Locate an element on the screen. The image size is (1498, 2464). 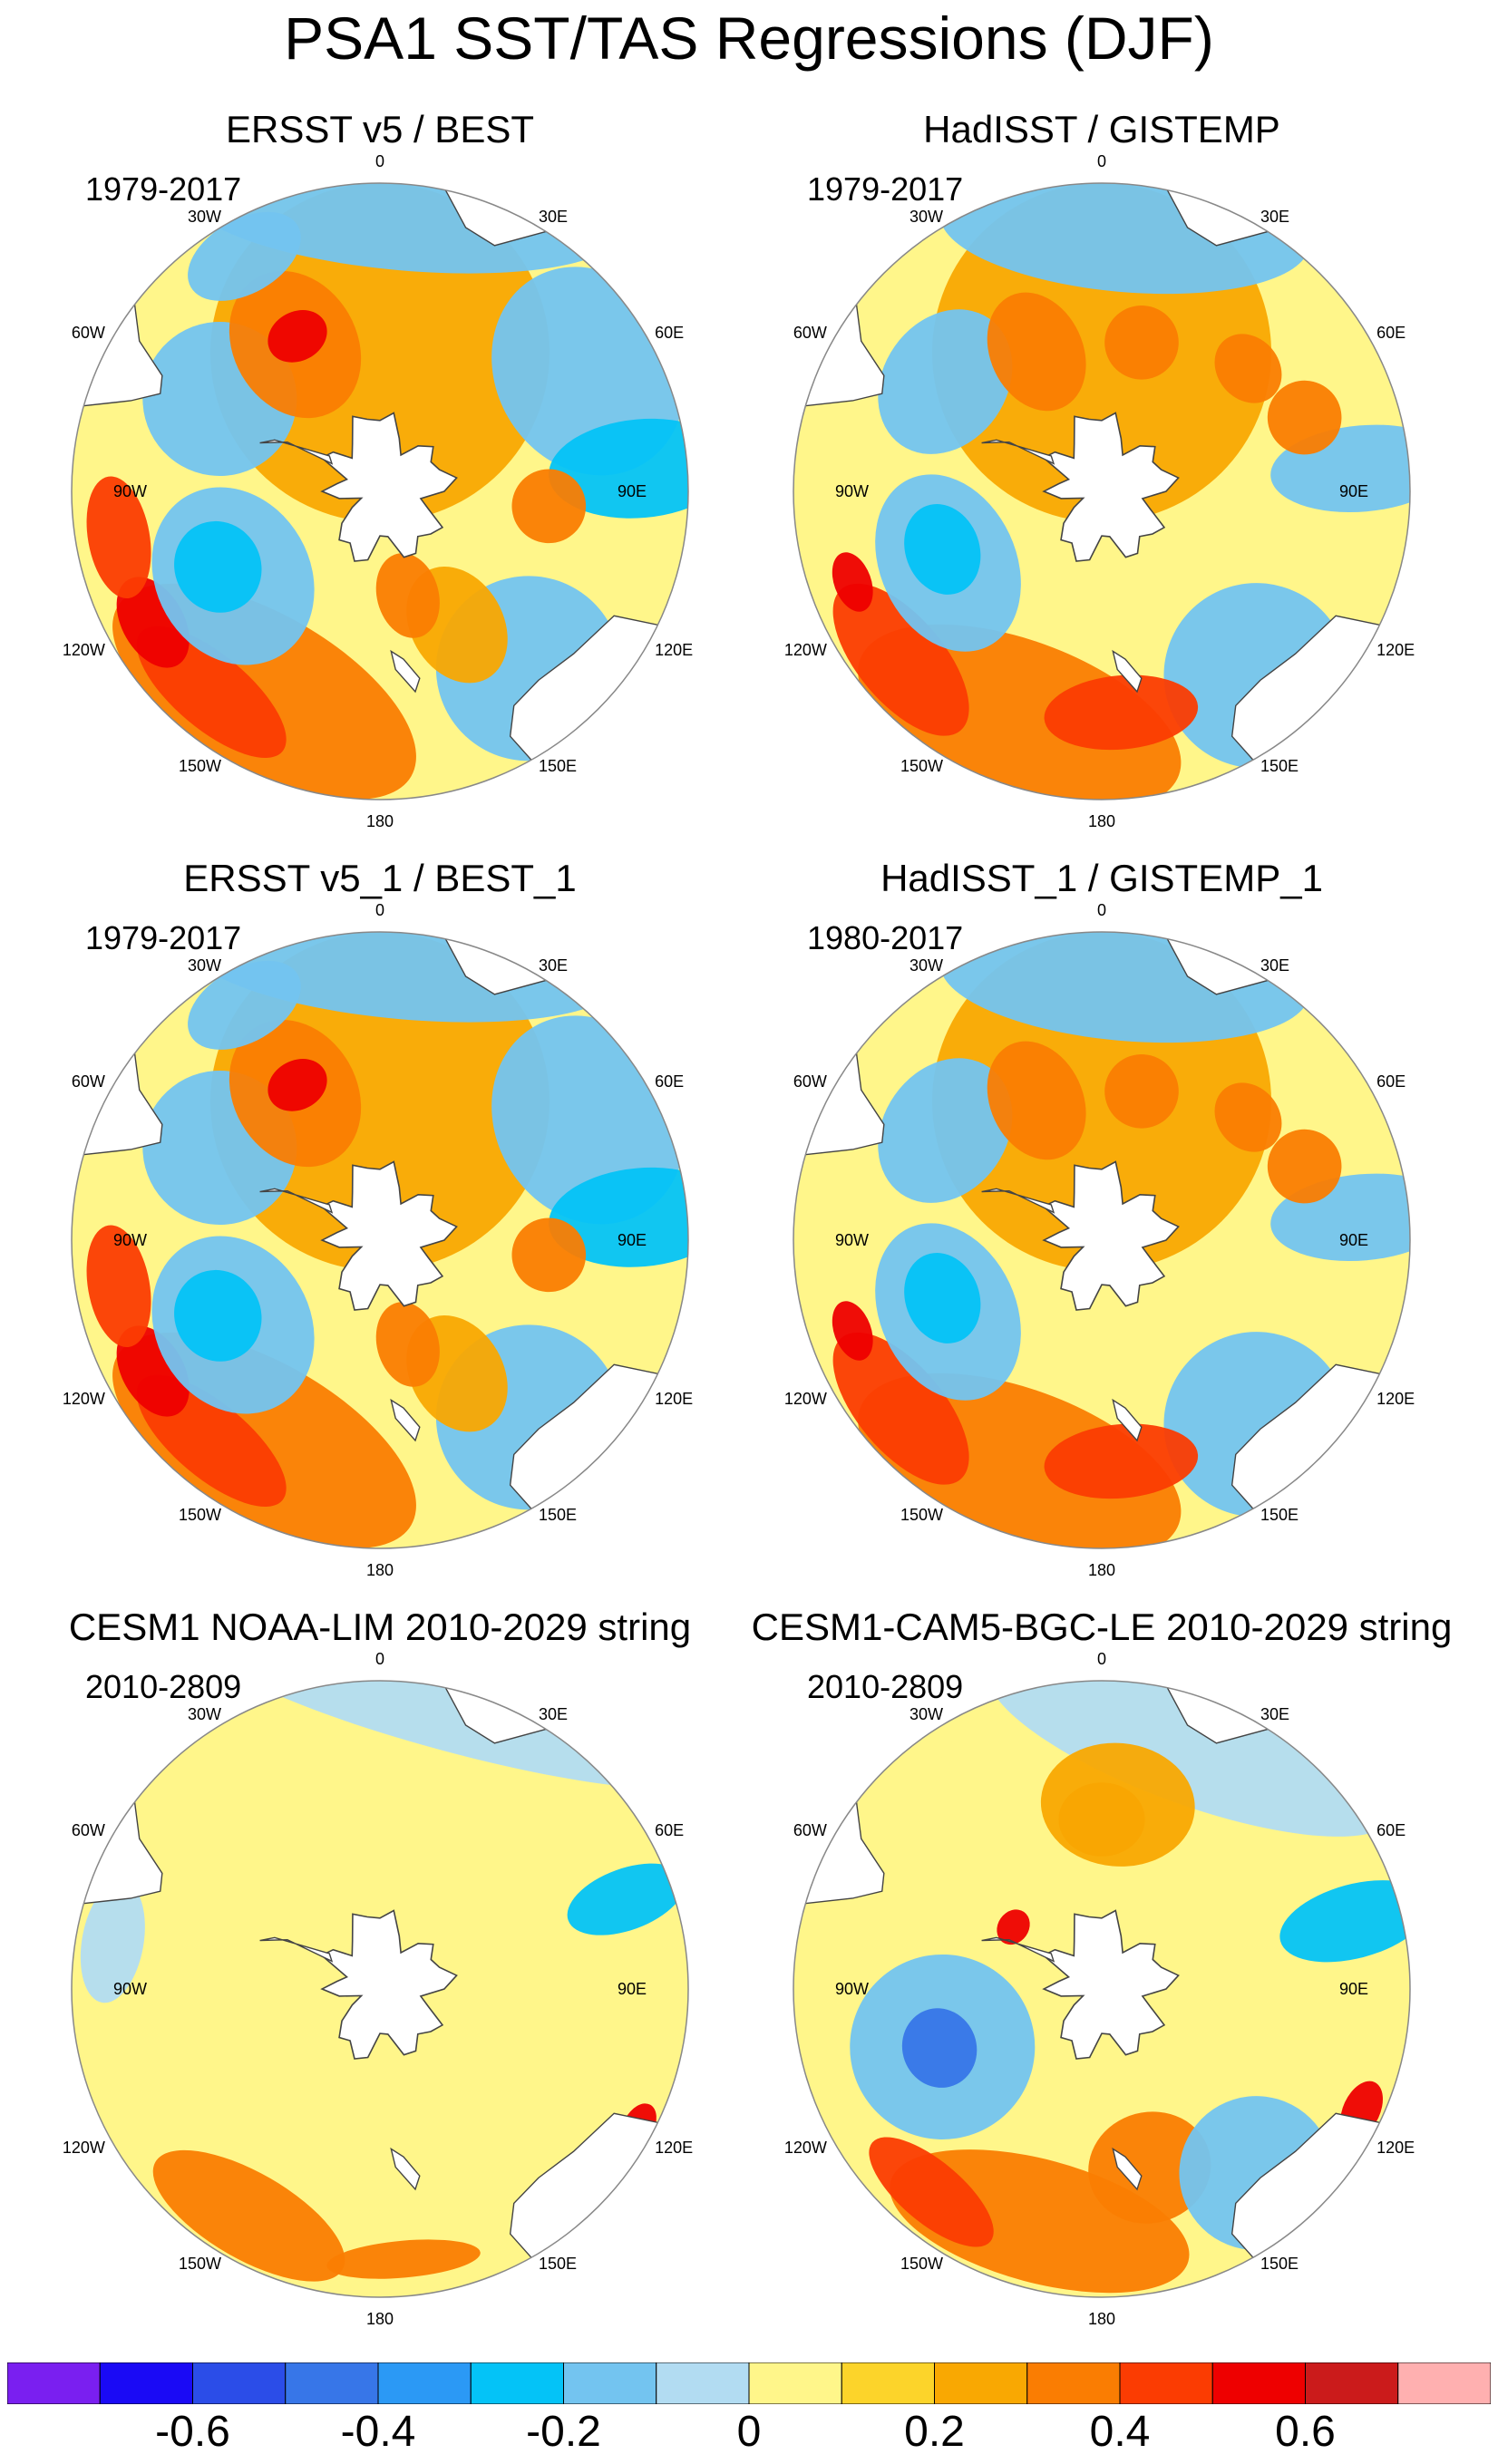
colorbar-tick-label: -0.4 is located at coordinates (378, 2432).